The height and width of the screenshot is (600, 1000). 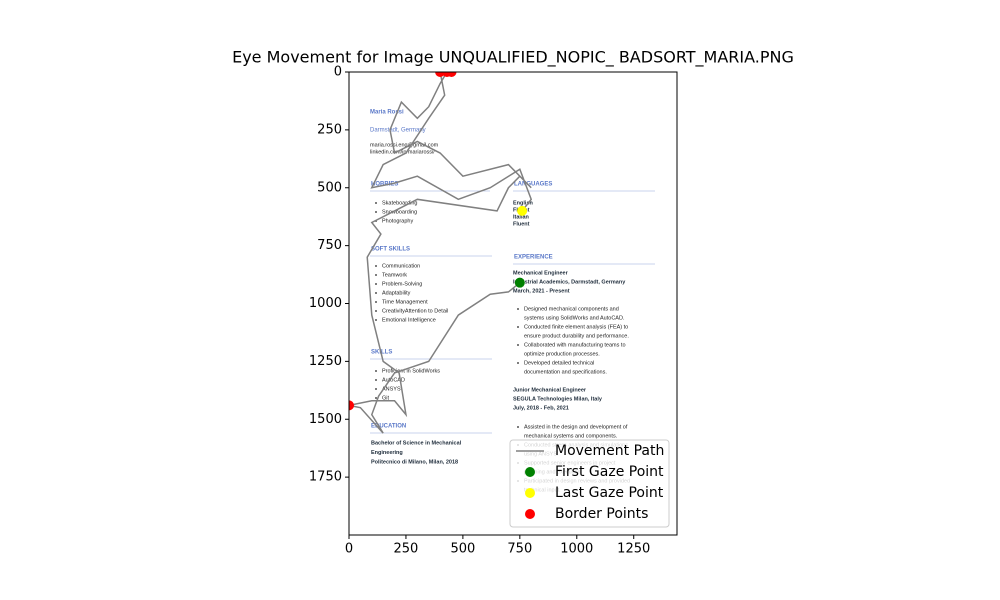 I want to click on image-text: Engineering, so click(x=387, y=453).